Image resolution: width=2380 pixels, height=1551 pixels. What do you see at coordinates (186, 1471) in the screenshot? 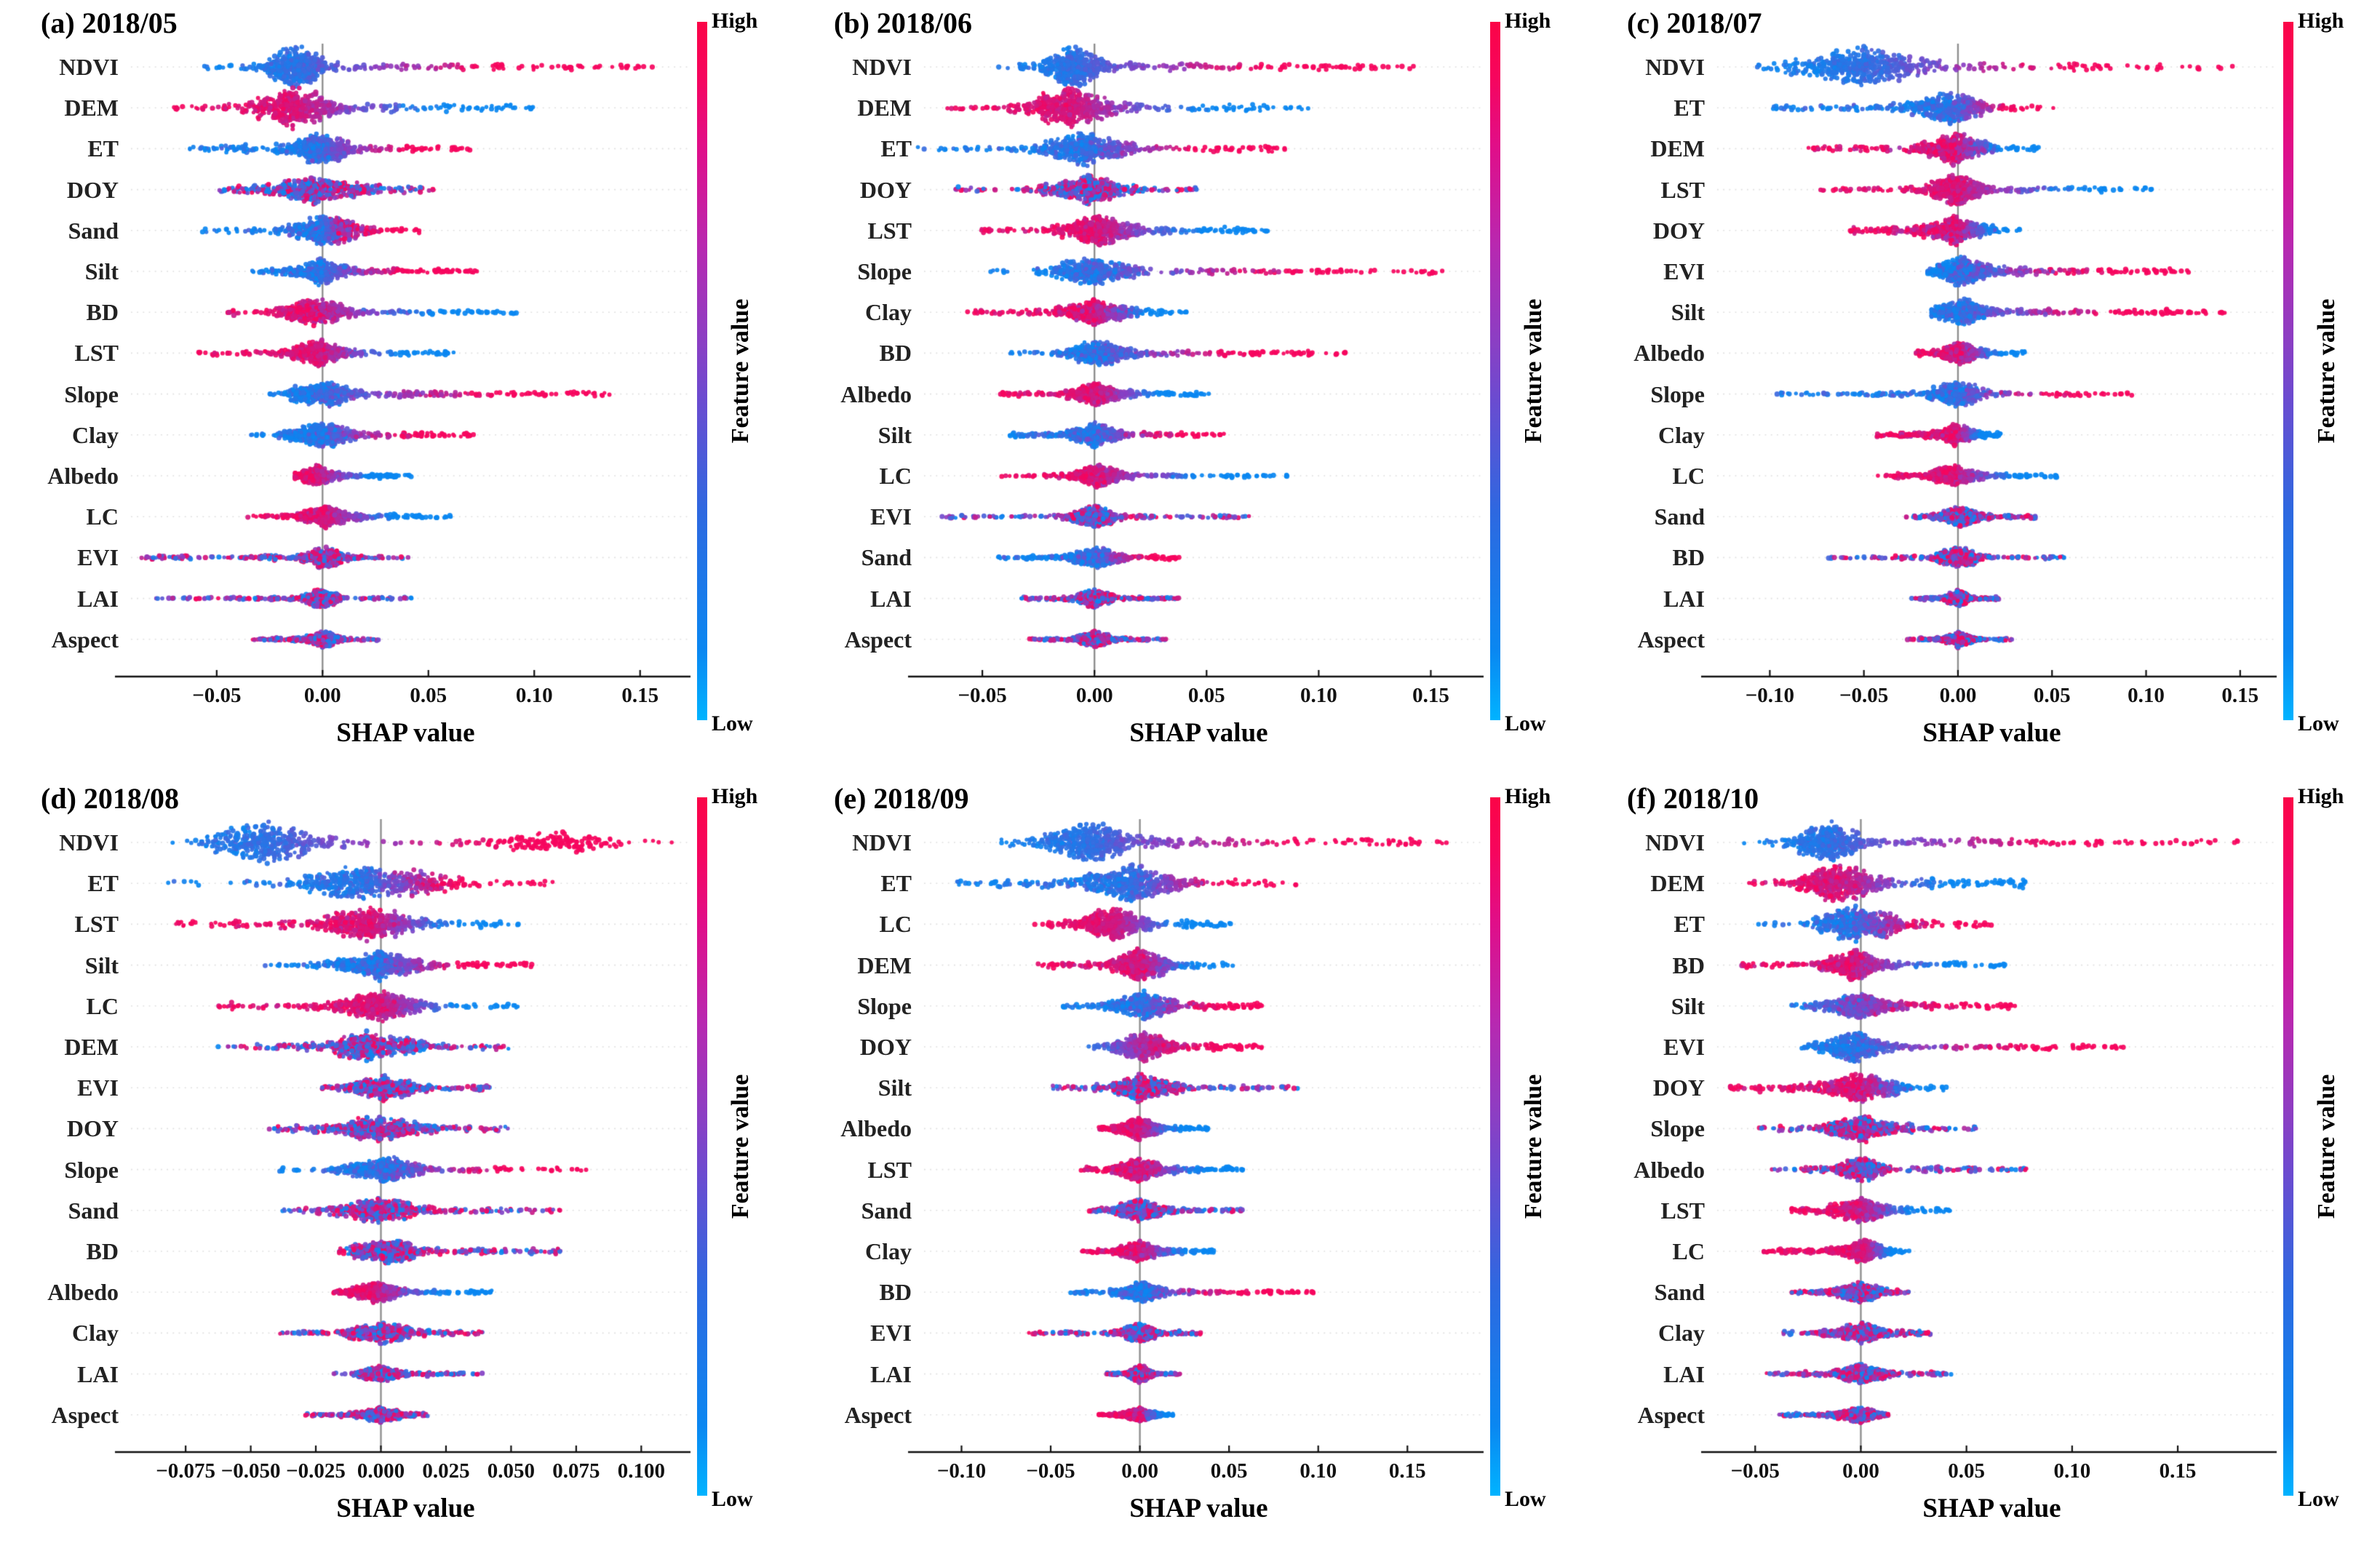
I see `x-tick-label: −0.075` at bounding box center [186, 1471].